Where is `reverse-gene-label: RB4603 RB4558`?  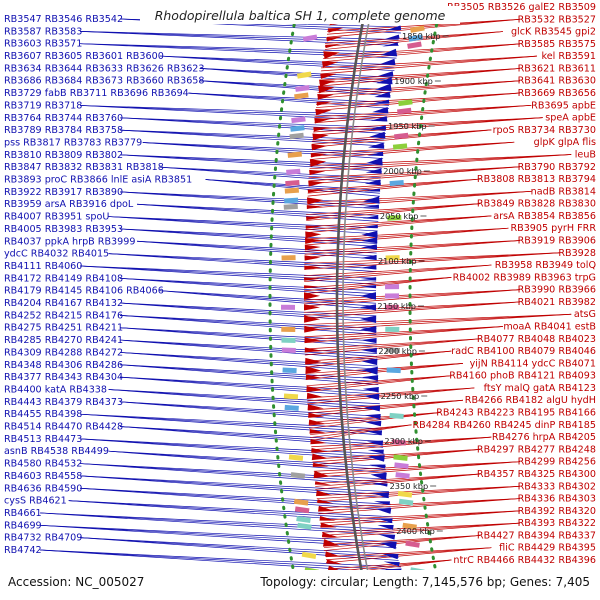 reverse-gene-label: RB4603 RB4558 is located at coordinates (43, 476).